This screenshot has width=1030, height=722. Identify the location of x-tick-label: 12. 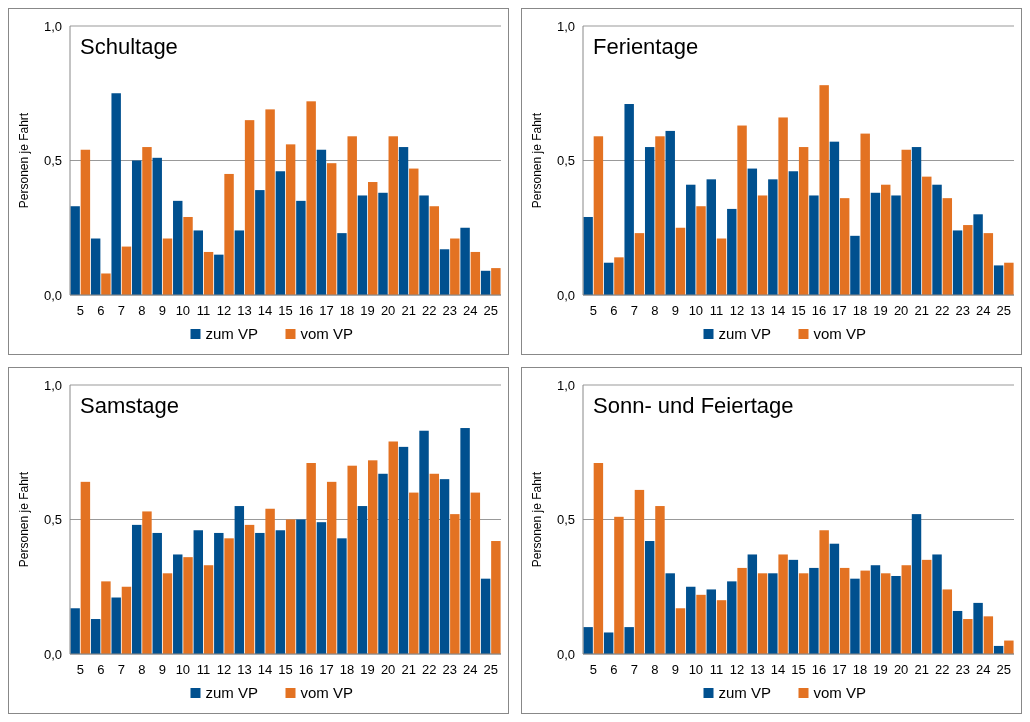
(224, 669).